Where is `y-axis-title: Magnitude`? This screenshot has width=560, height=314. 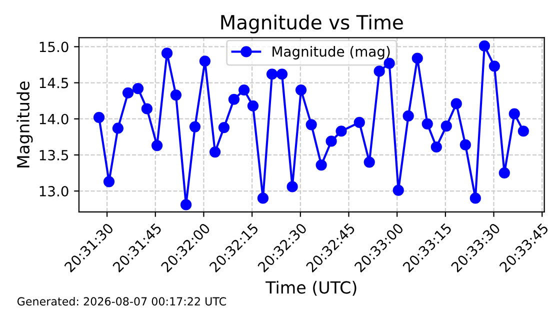
y-axis-title: Magnitude is located at coordinates (24, 125).